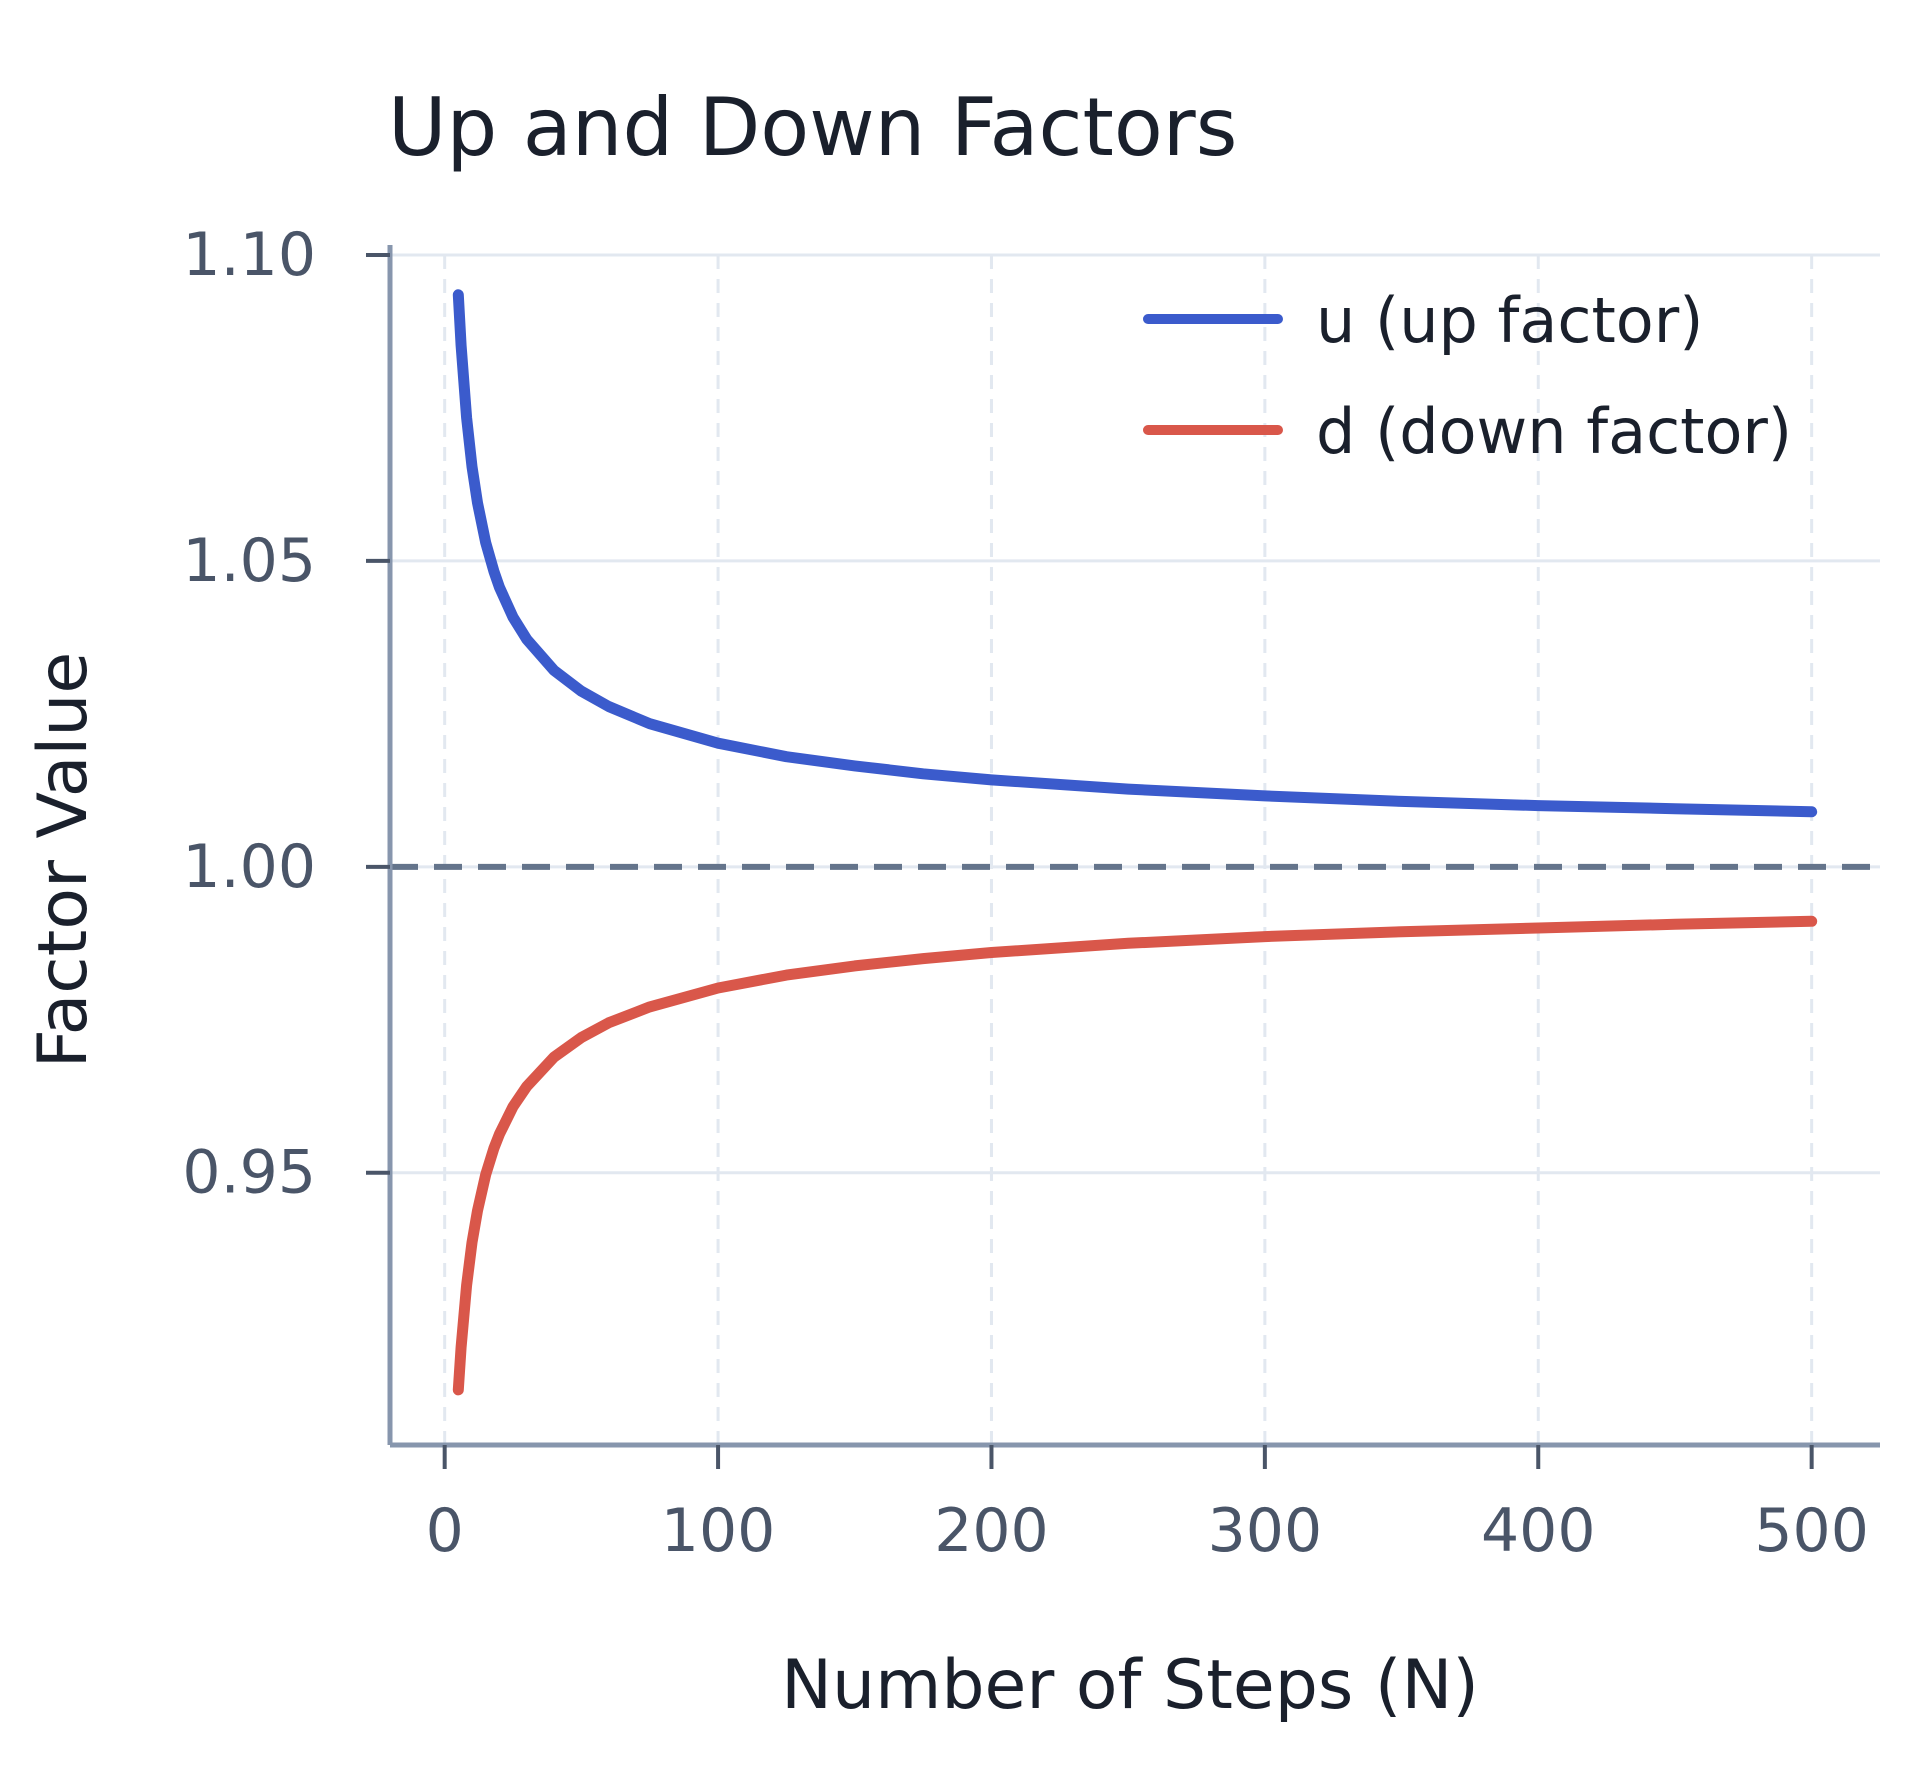 Image resolution: width=1920 pixels, height=1792 pixels. I want to click on legend: u (up factor) d (down factor), so click(1467, 376).